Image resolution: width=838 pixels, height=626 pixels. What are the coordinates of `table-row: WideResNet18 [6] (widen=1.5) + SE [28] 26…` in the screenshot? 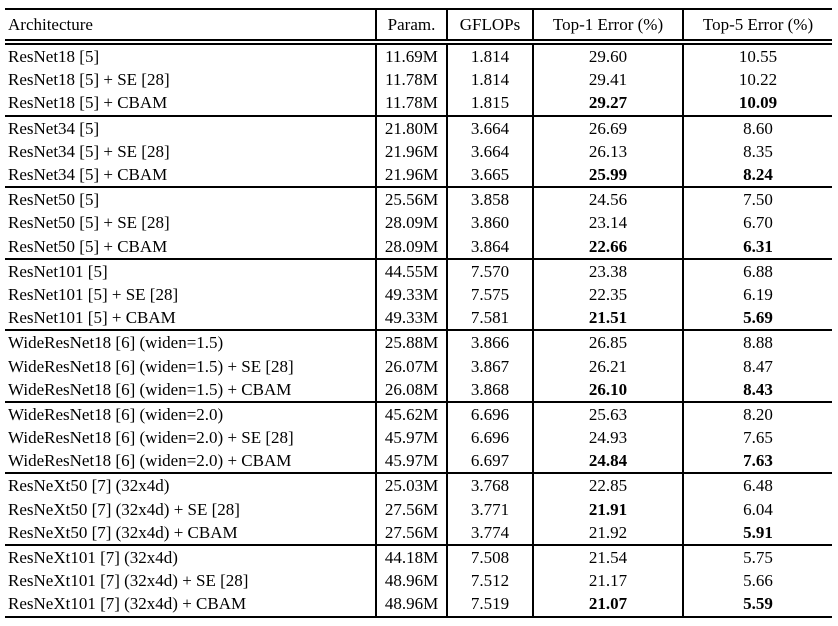 It's located at (418, 366).